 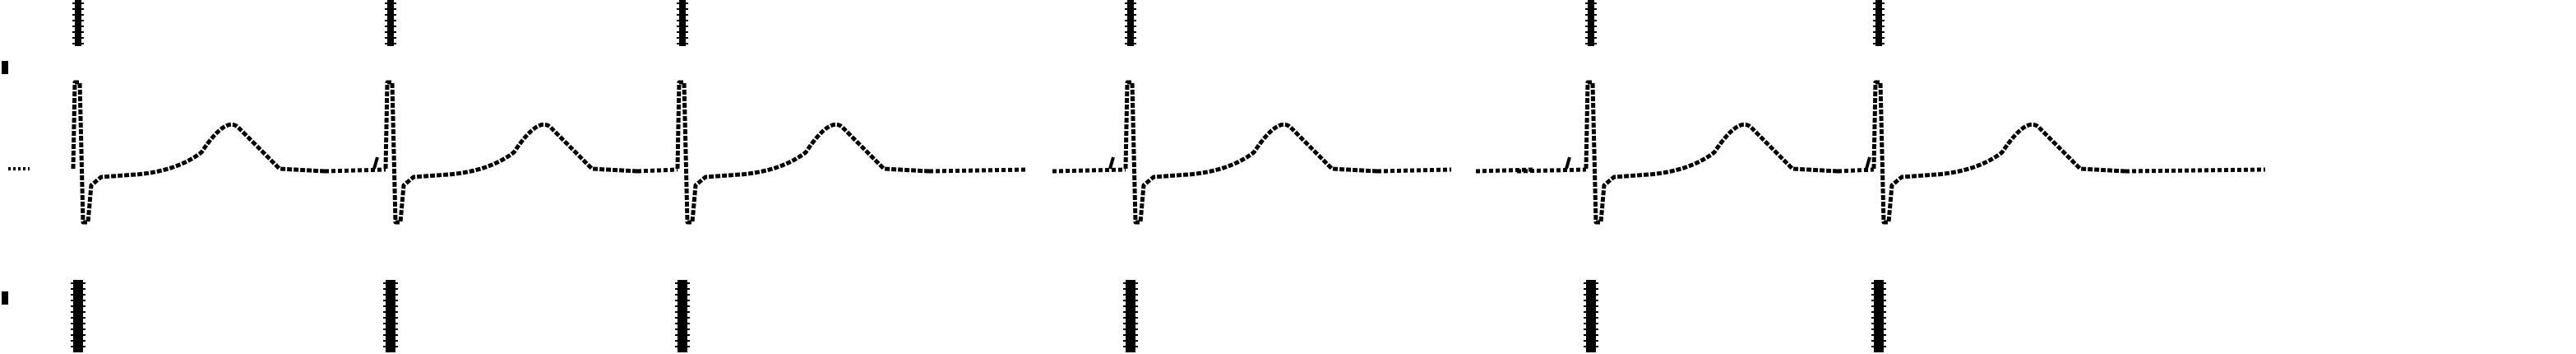 I want to click on left-tick-bottom, so click(x=5, y=298).